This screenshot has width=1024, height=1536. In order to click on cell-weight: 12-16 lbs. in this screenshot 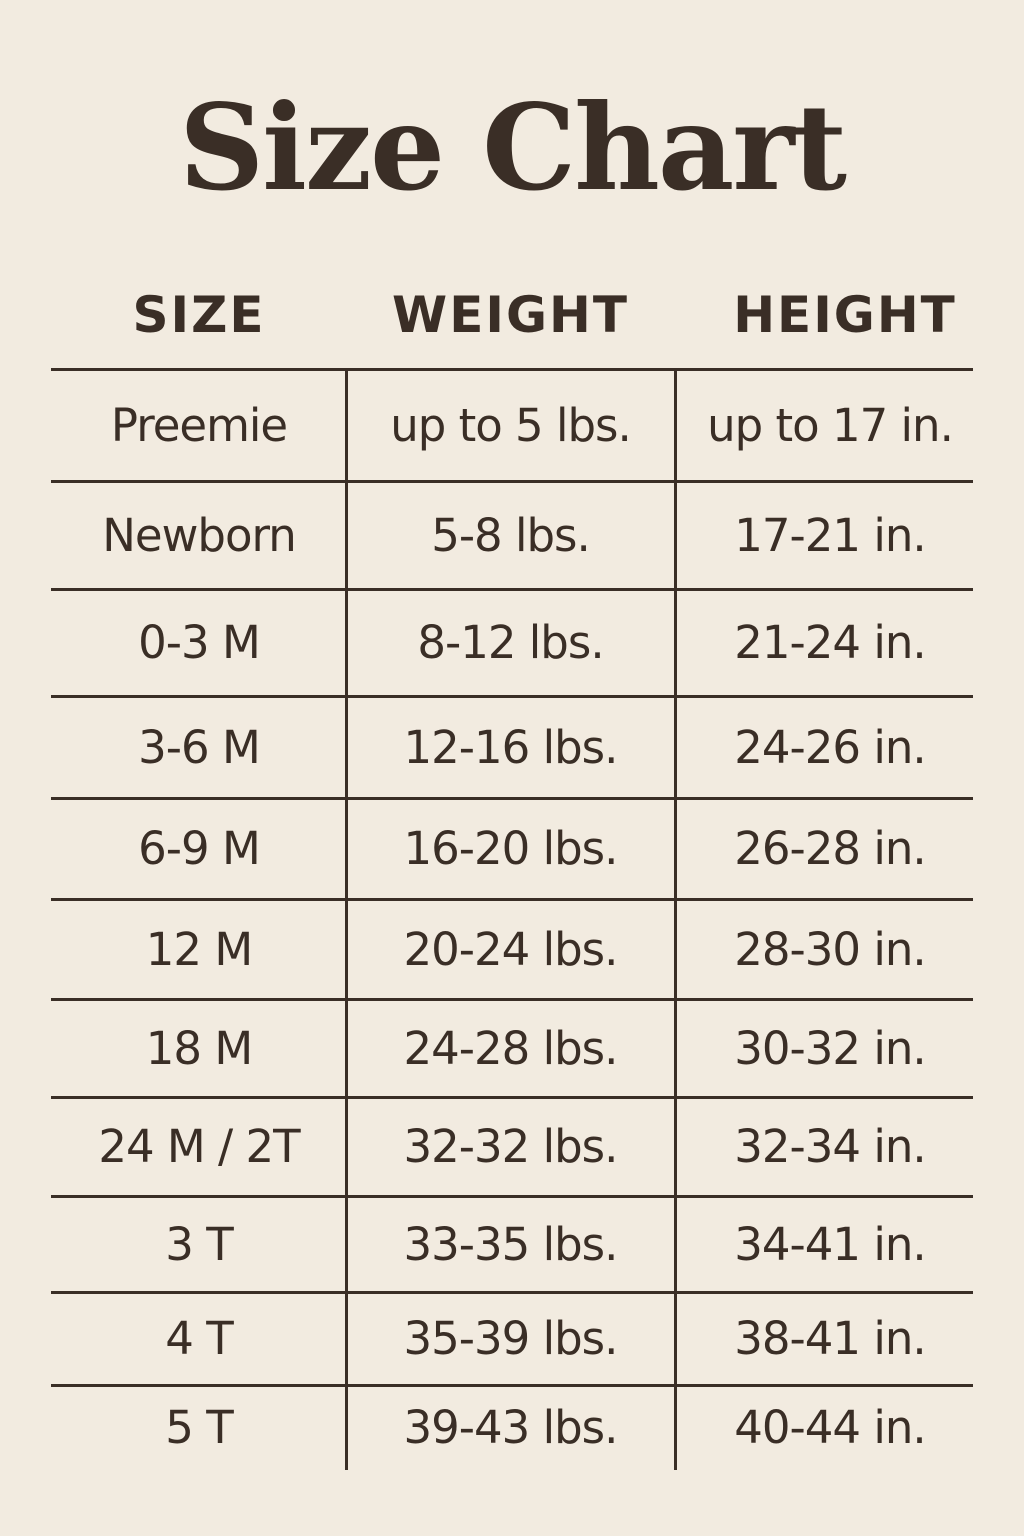, I will do `click(511, 747)`.